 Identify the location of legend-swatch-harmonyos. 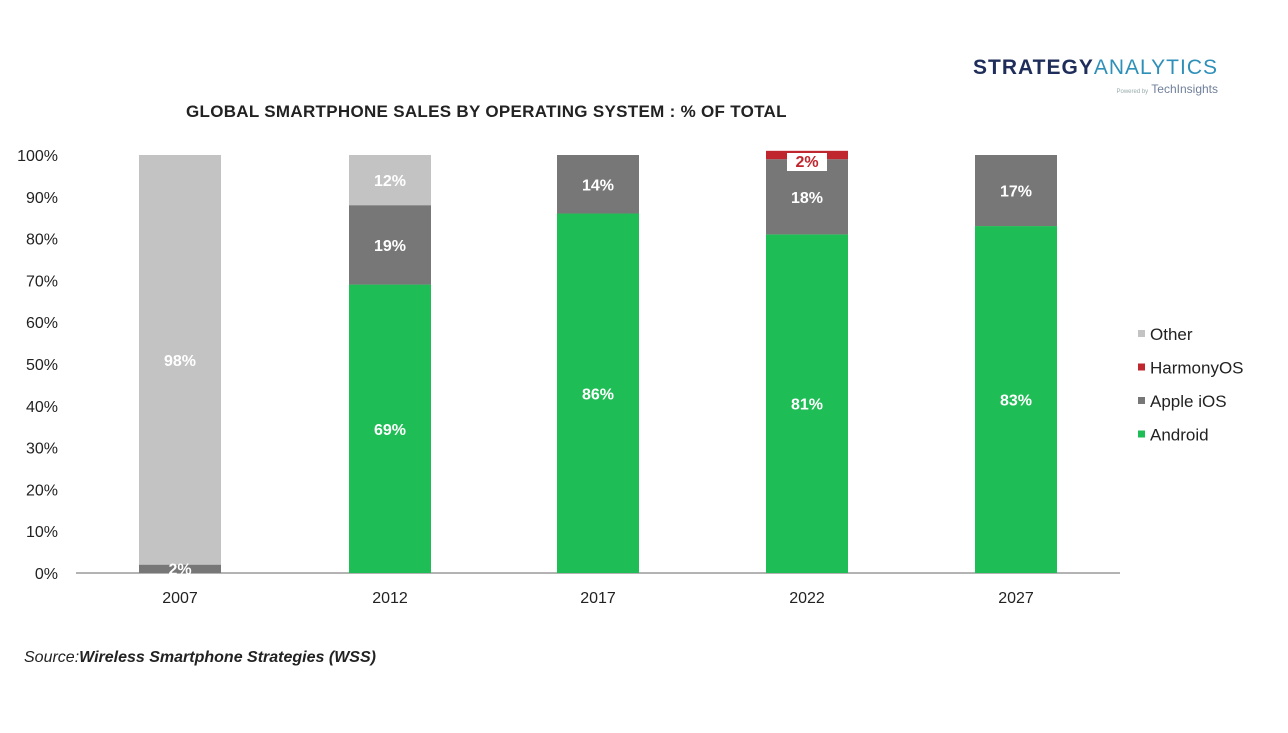
(1141, 367).